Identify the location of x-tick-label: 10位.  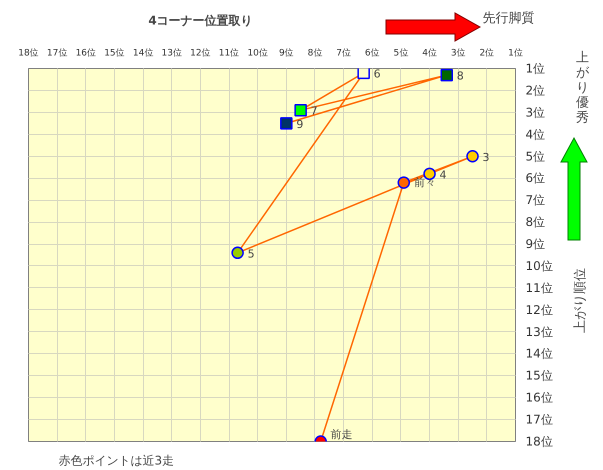
(257, 53).